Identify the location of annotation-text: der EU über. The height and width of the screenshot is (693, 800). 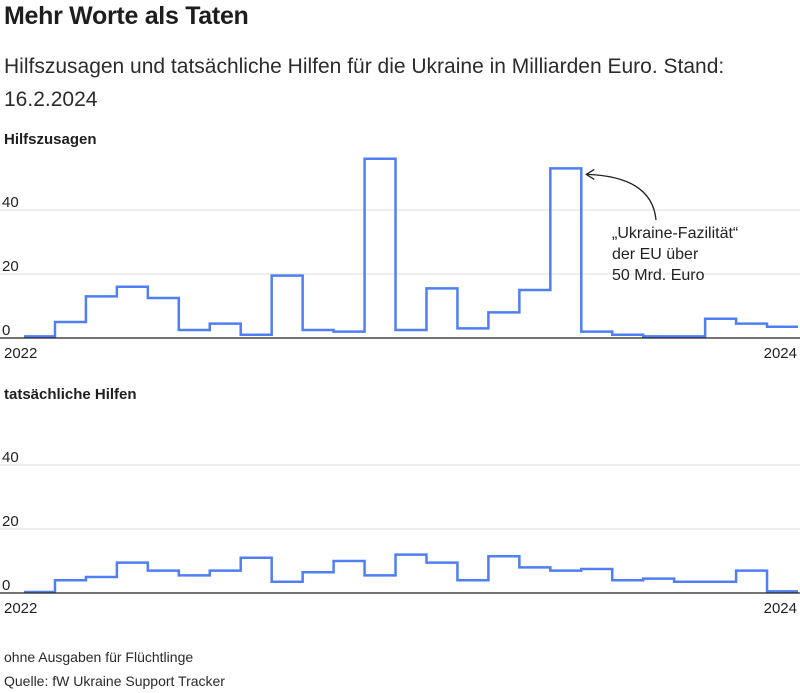
(655, 254).